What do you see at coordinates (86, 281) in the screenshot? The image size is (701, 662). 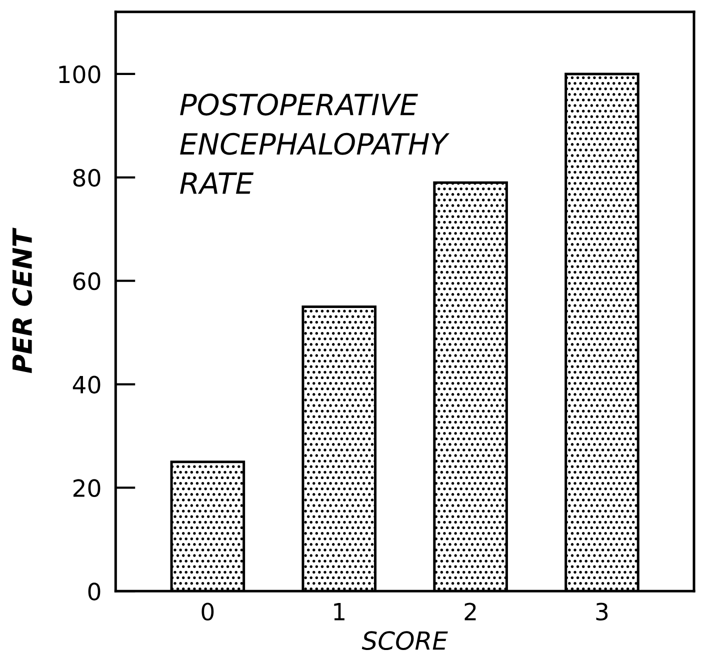 I see `y-tick-label: 60` at bounding box center [86, 281].